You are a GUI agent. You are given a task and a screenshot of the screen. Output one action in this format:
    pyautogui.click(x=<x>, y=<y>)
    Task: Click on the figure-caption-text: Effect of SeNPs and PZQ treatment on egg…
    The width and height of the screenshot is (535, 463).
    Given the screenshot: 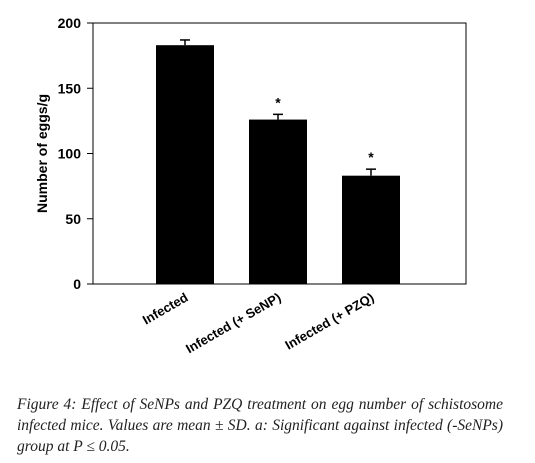 What is the action you would take?
    pyautogui.click(x=260, y=425)
    